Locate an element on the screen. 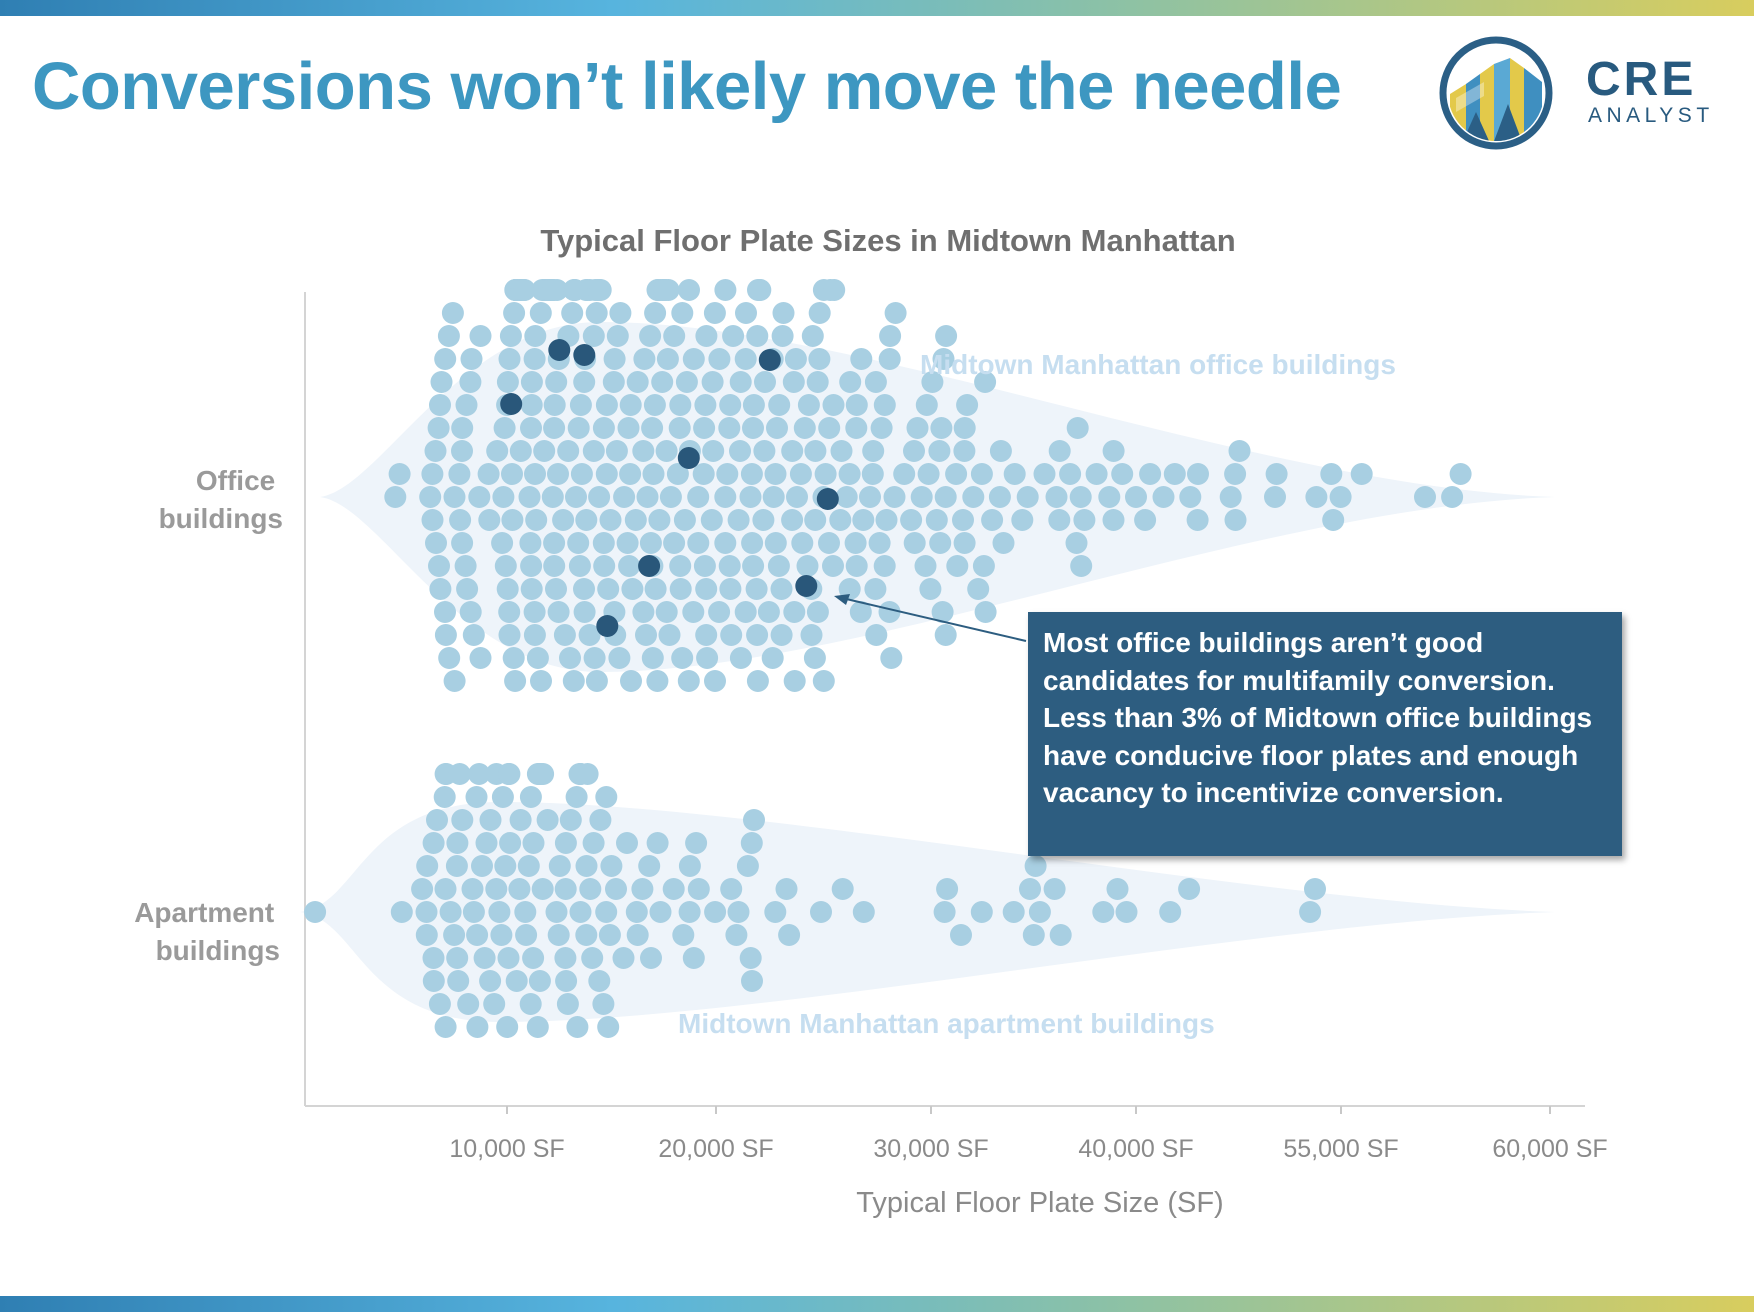  category-label-office: Office buildings is located at coordinates (221, 499).